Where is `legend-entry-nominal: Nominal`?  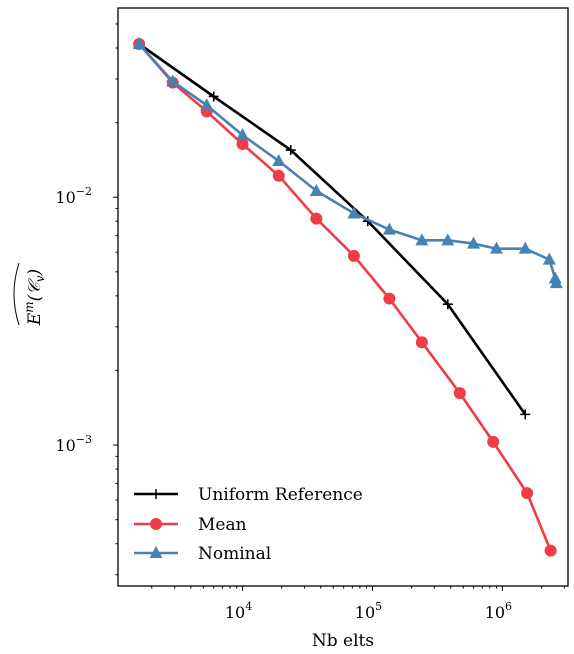
legend-entry-nominal: Nominal is located at coordinates (202, 554).